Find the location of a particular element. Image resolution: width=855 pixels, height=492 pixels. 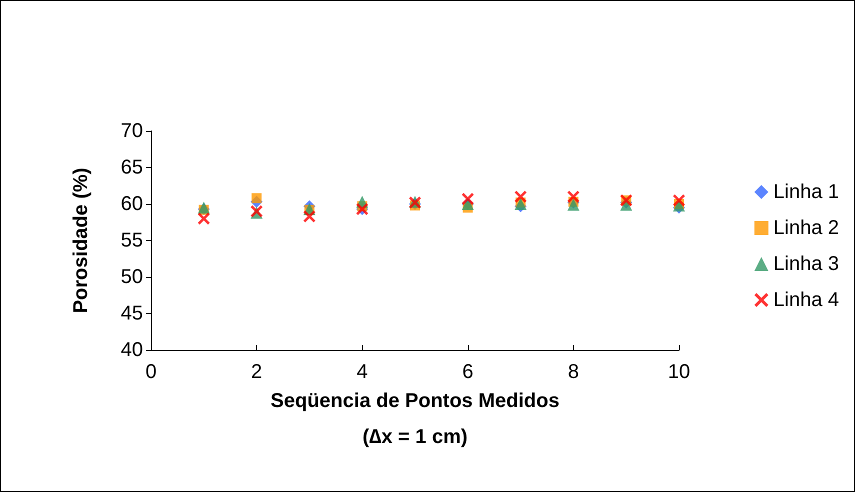

x-tick-label: 6 is located at coordinates (468, 372).